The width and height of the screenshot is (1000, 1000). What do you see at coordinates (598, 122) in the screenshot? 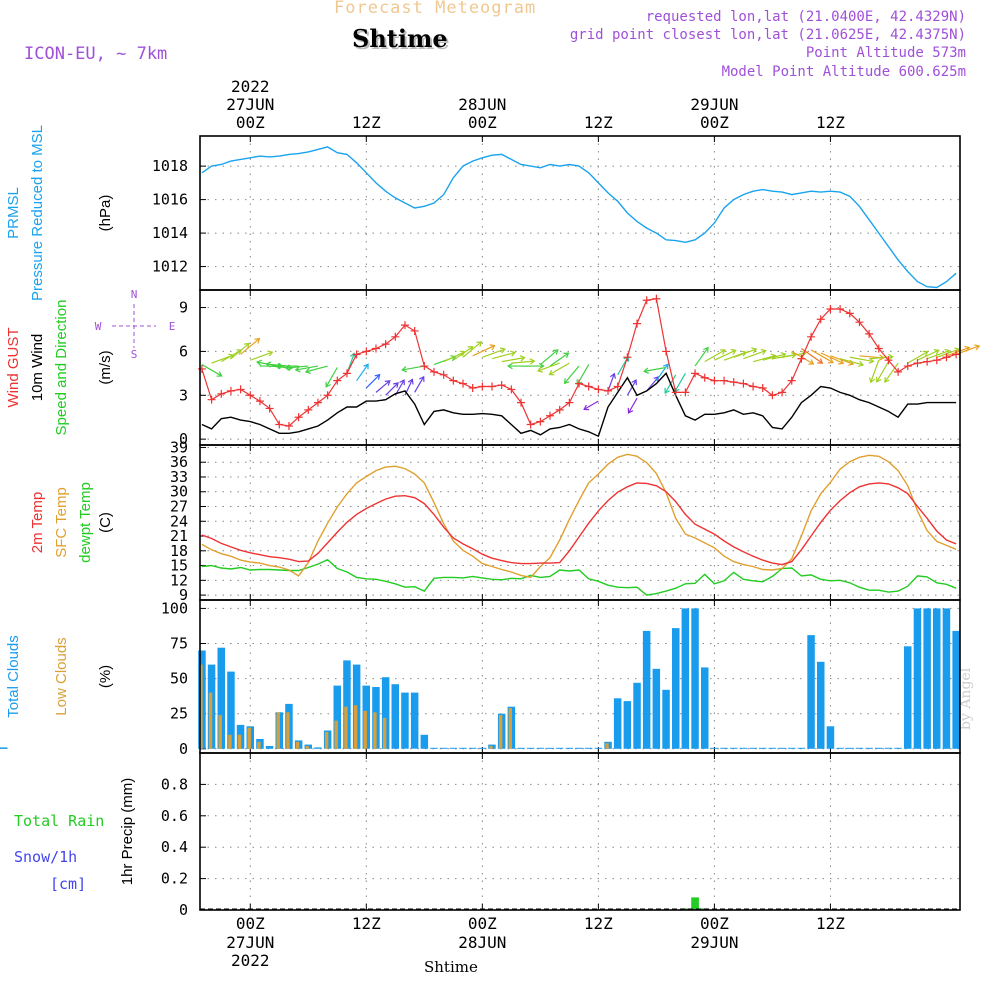
I see `top-tick-label: 12Z` at bounding box center [598, 122].